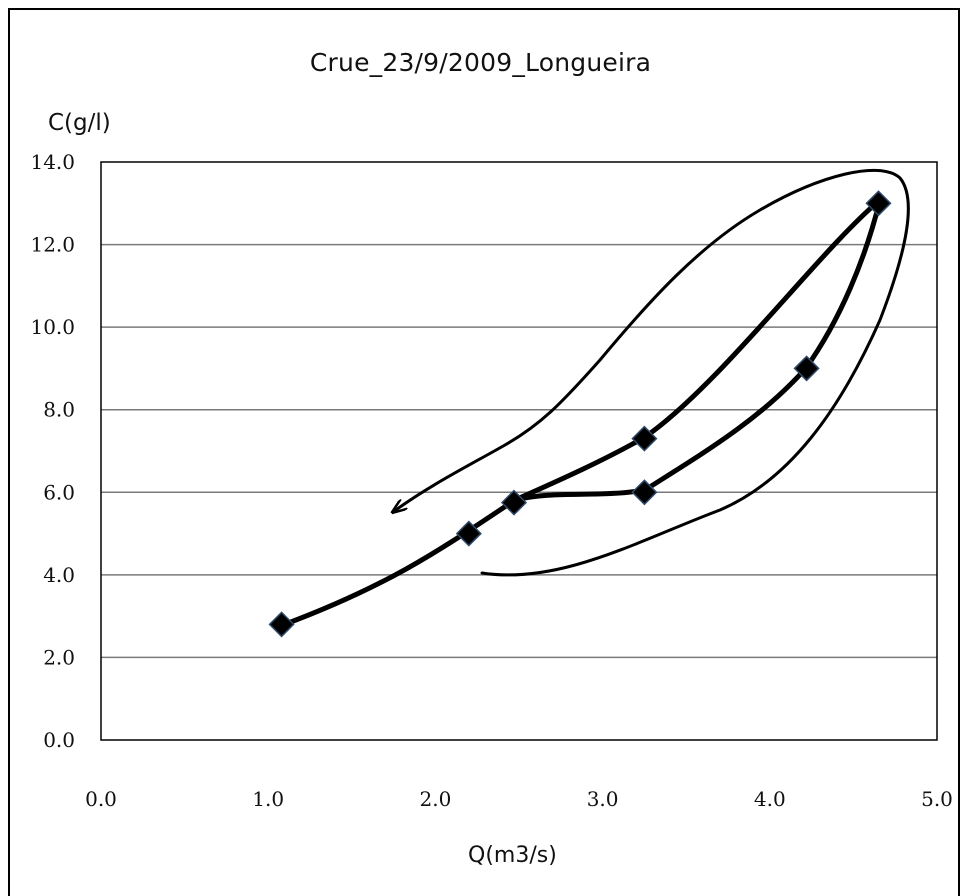 The height and width of the screenshot is (896, 961). I want to click on y-tick-label: 0.0, so click(59, 740).